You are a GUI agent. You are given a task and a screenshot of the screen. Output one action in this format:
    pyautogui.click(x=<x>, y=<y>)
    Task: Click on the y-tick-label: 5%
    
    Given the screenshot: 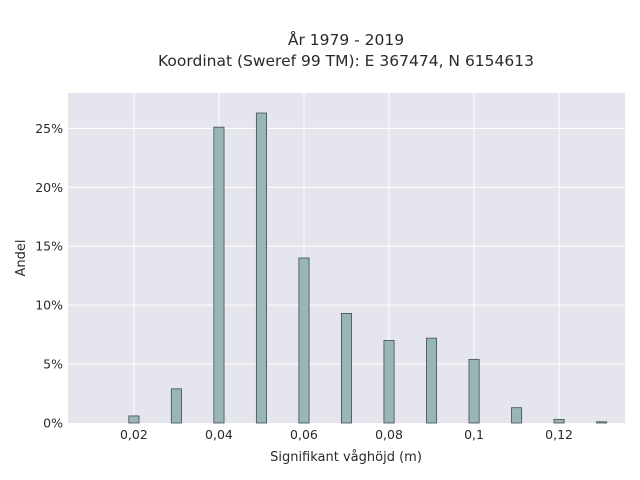 What is the action you would take?
    pyautogui.click(x=53, y=364)
    